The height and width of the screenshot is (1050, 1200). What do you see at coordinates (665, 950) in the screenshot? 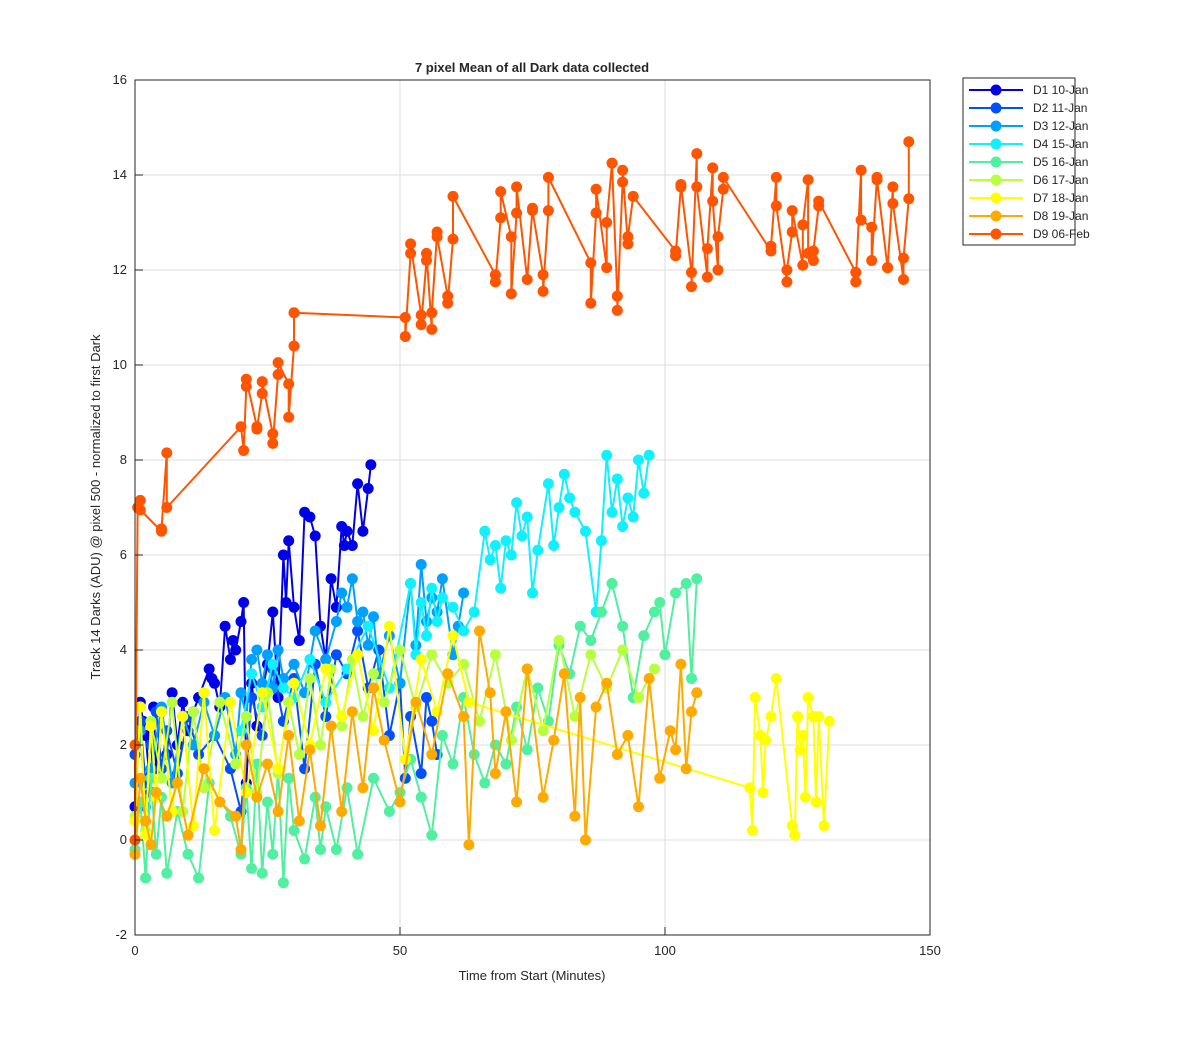
I see `x-tick-label: 100` at bounding box center [665, 950].